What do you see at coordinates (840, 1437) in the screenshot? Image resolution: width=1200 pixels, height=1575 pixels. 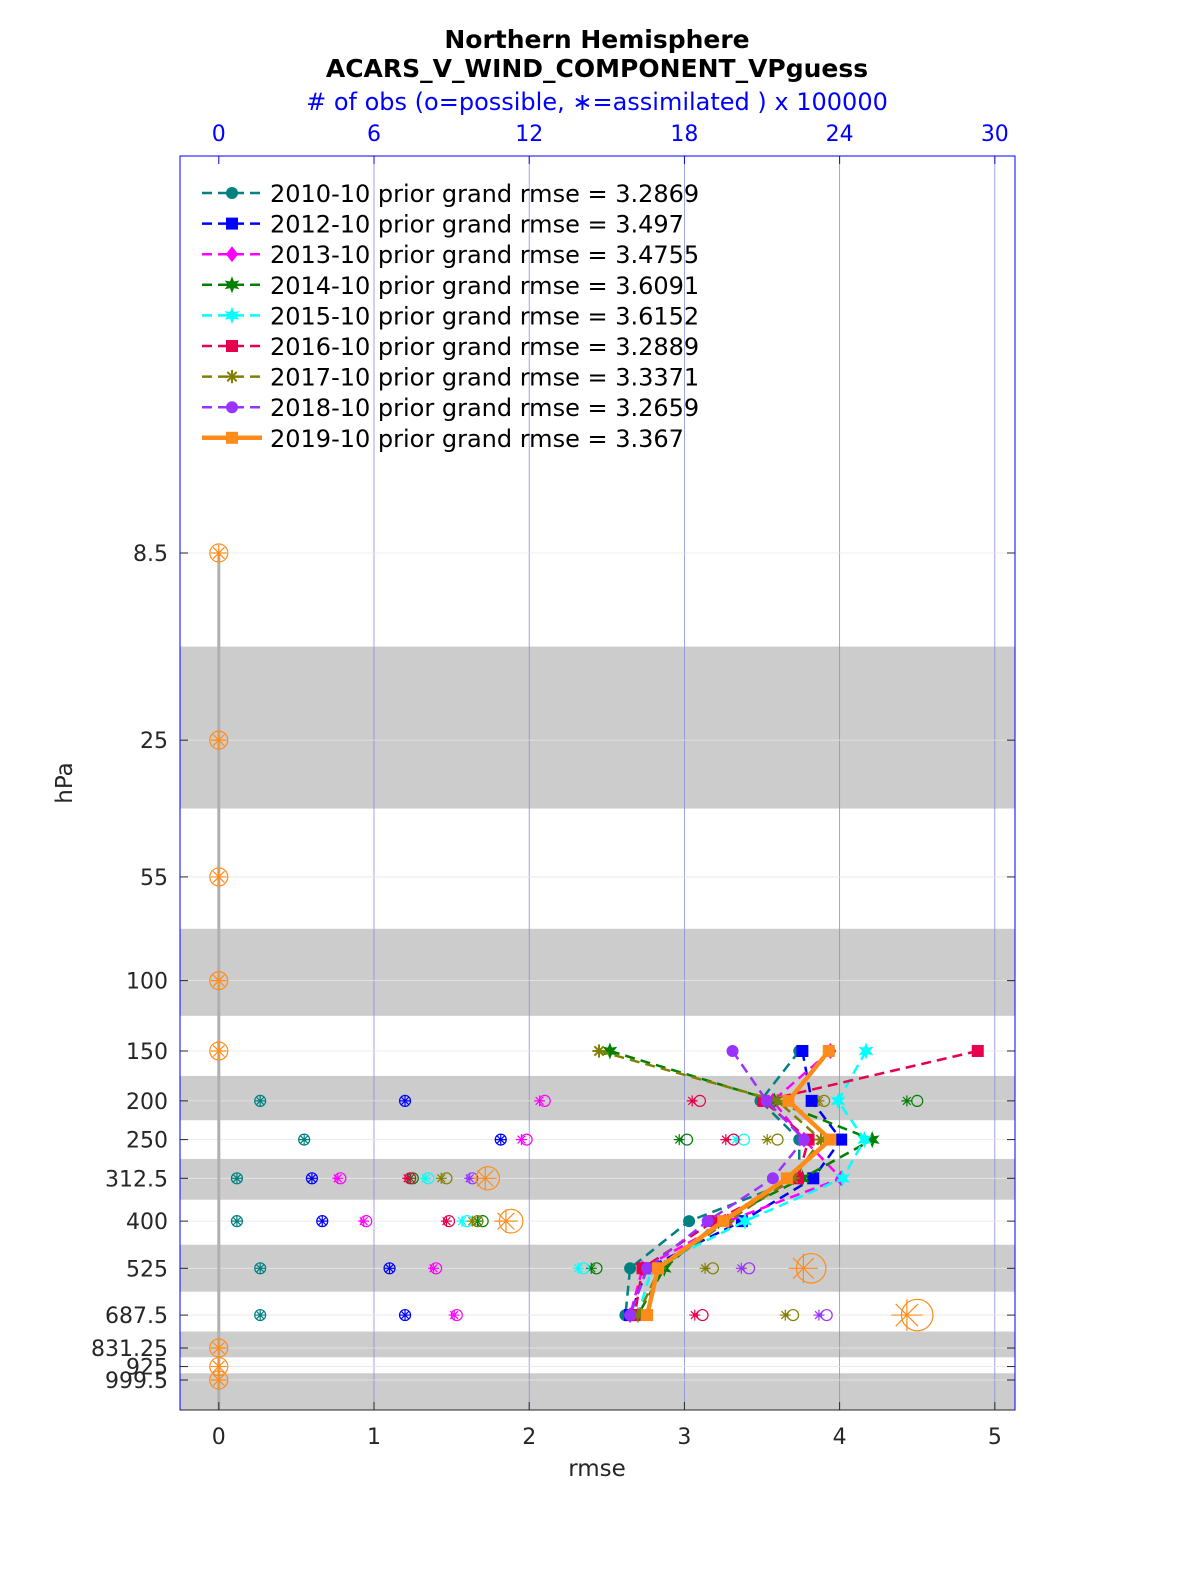 I see `x-tick-label: 4` at bounding box center [840, 1437].